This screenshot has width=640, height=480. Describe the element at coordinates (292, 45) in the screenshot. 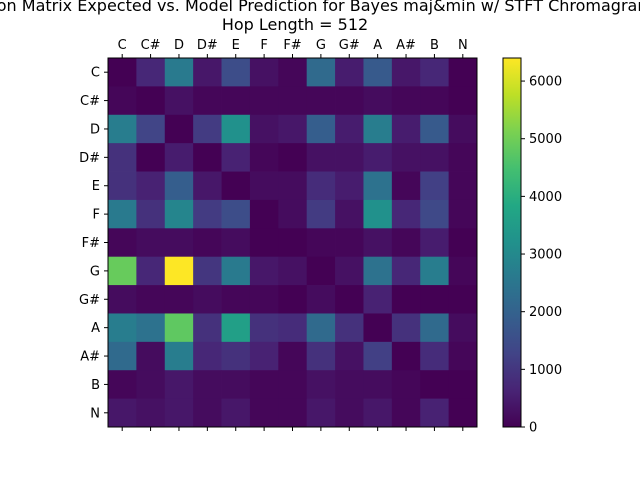

I see `x-tick-label: F#` at that location.